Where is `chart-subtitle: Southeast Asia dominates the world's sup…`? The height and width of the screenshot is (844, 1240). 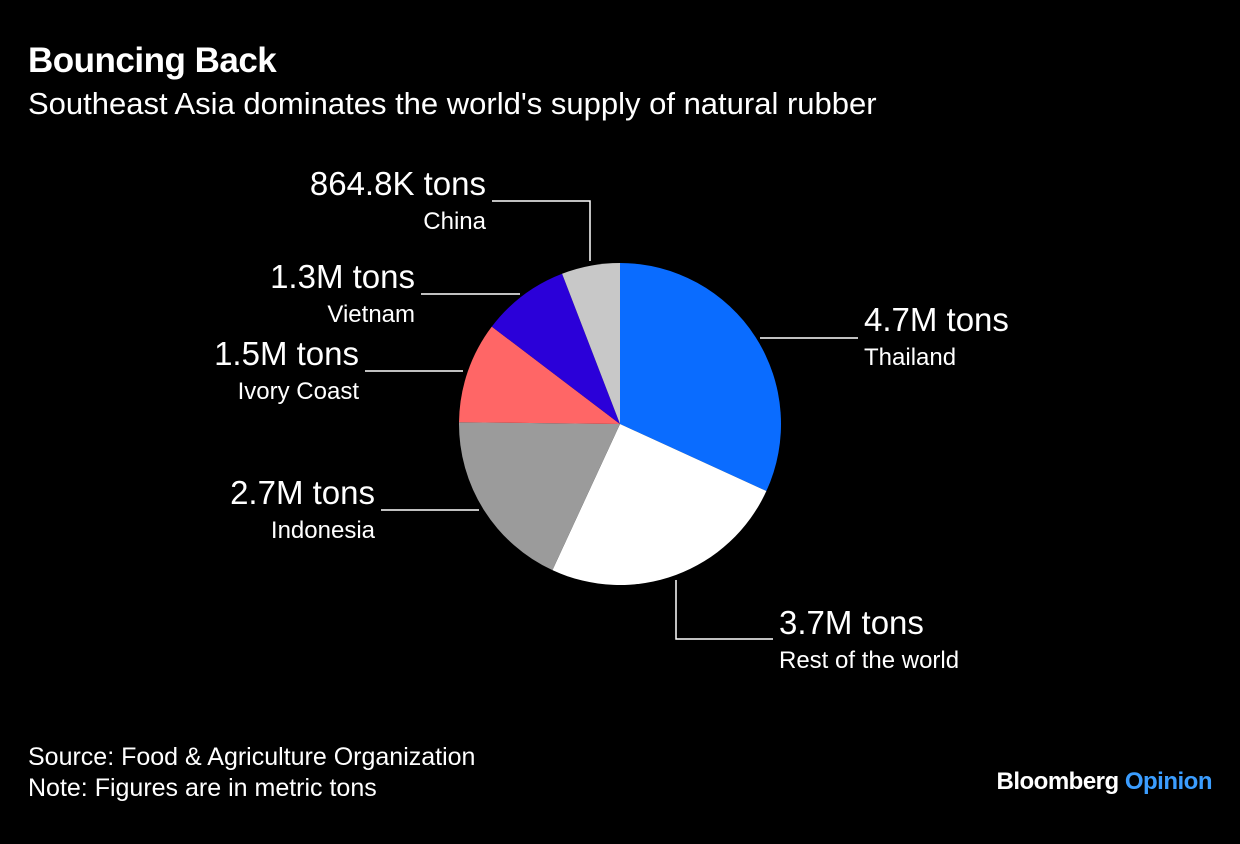
chart-subtitle: Southeast Asia dominates the world's sup… is located at coordinates (452, 103).